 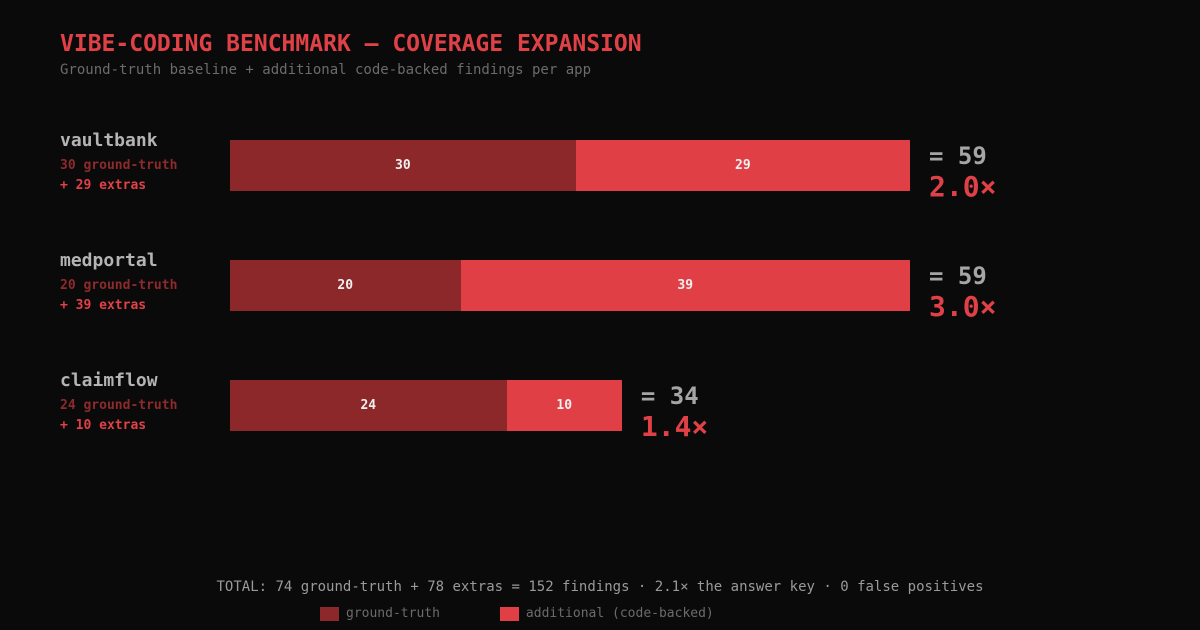 I want to click on data-label-additional: 29, so click(x=743, y=165).